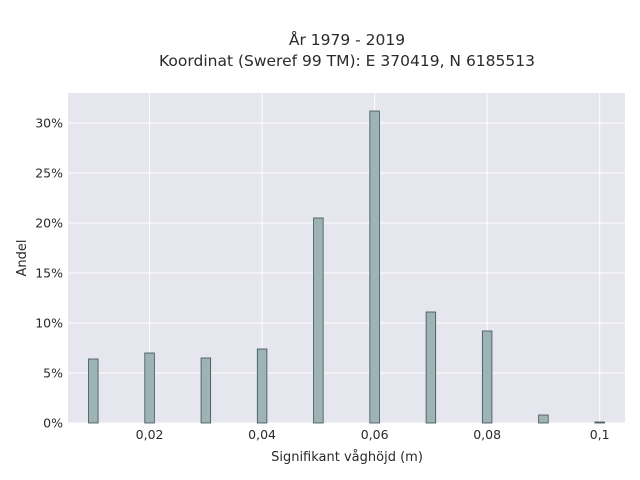 This screenshot has height=480, width=640. Describe the element at coordinates (347, 457) in the screenshot. I see `x-axis-label: Signifikant våghöjd (m)` at that location.